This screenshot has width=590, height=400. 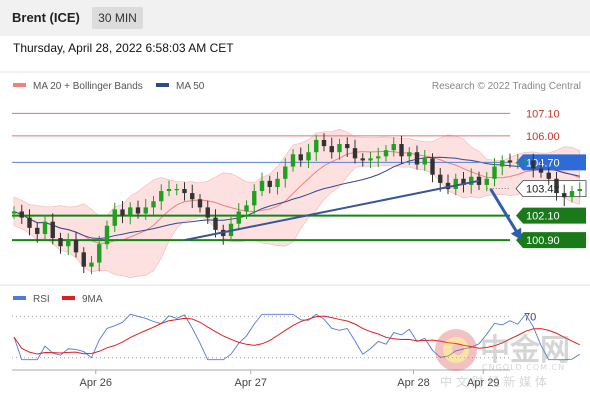 What do you see at coordinates (190, 86) in the screenshot?
I see `legend-ma50-label: MA 50` at bounding box center [190, 86].